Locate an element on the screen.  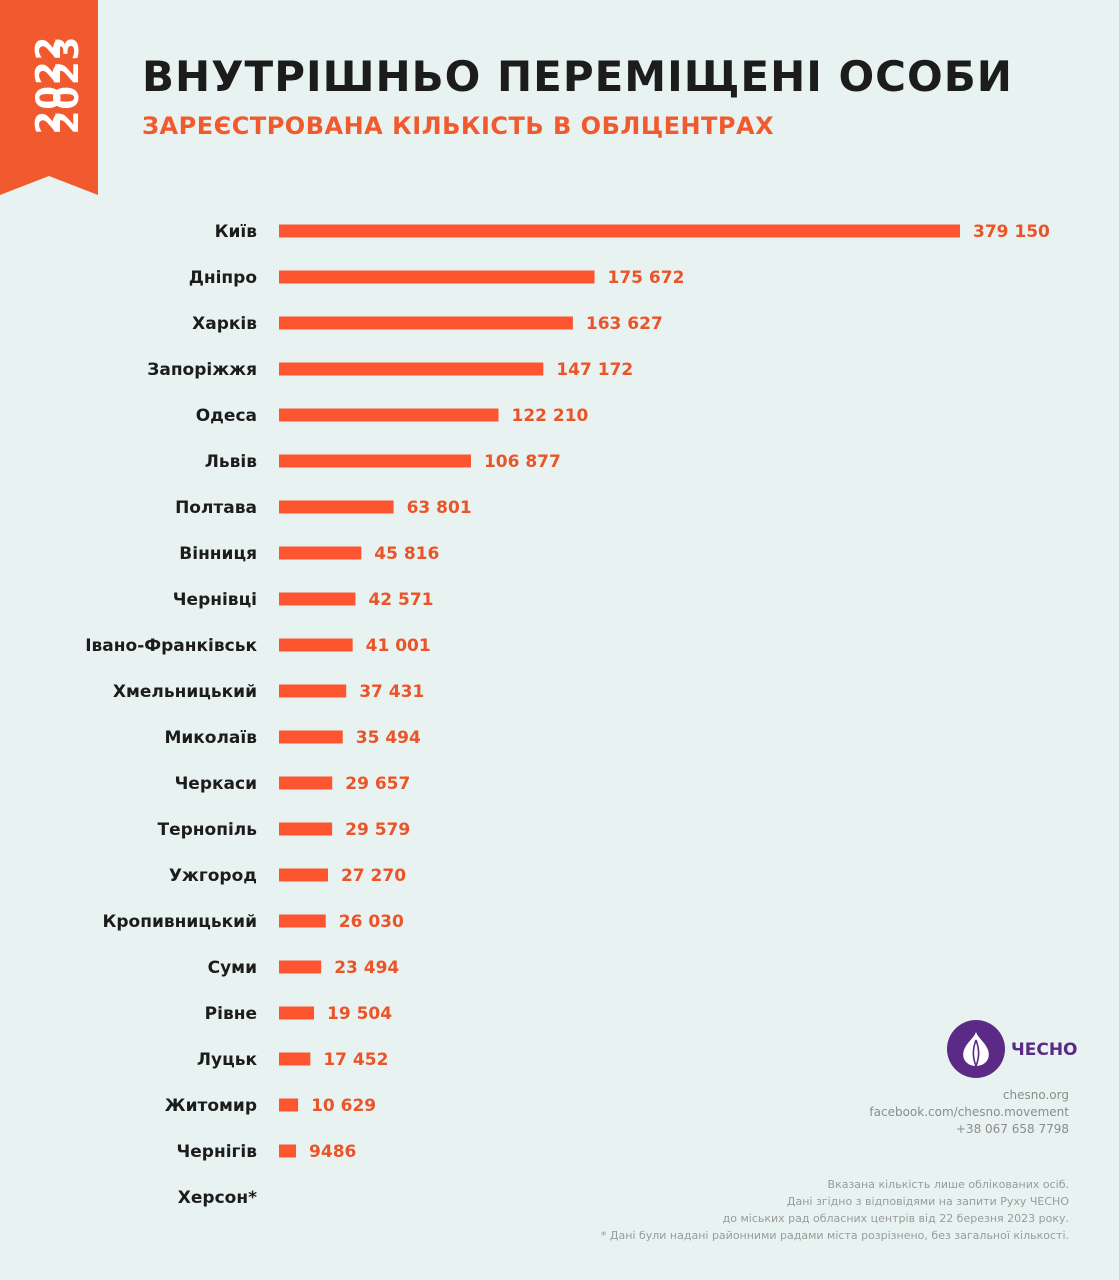
year-ribbon: 2022 2023 is located at coordinates (49, 97).